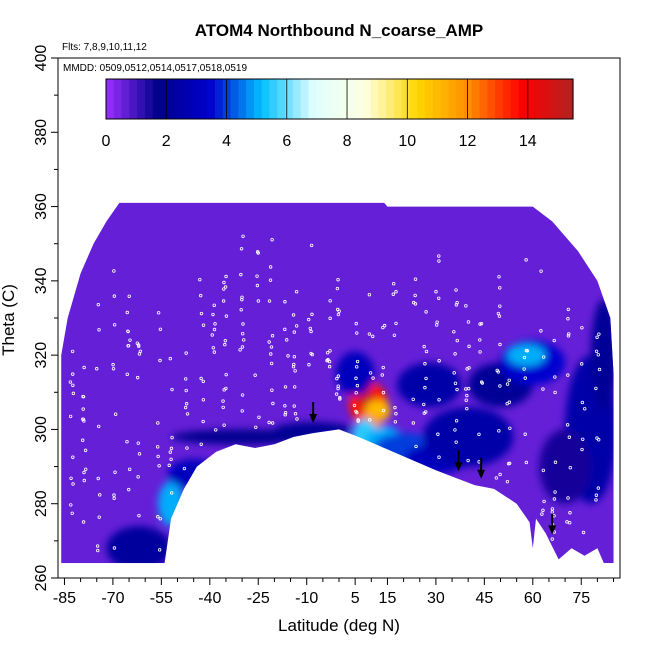 The image size is (650, 650). Describe the element at coordinates (41, 429) in the screenshot. I see `y-tick-label: 300` at that location.